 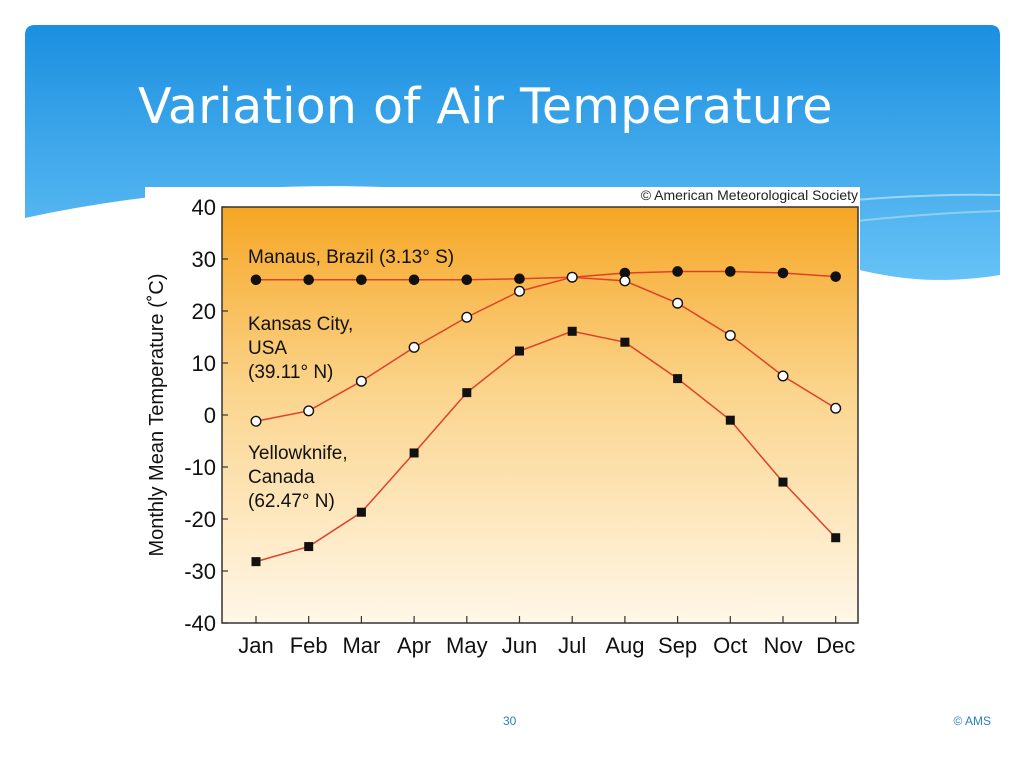 What do you see at coordinates (204, 259) in the screenshot?
I see `y-tick-label: 30` at bounding box center [204, 259].